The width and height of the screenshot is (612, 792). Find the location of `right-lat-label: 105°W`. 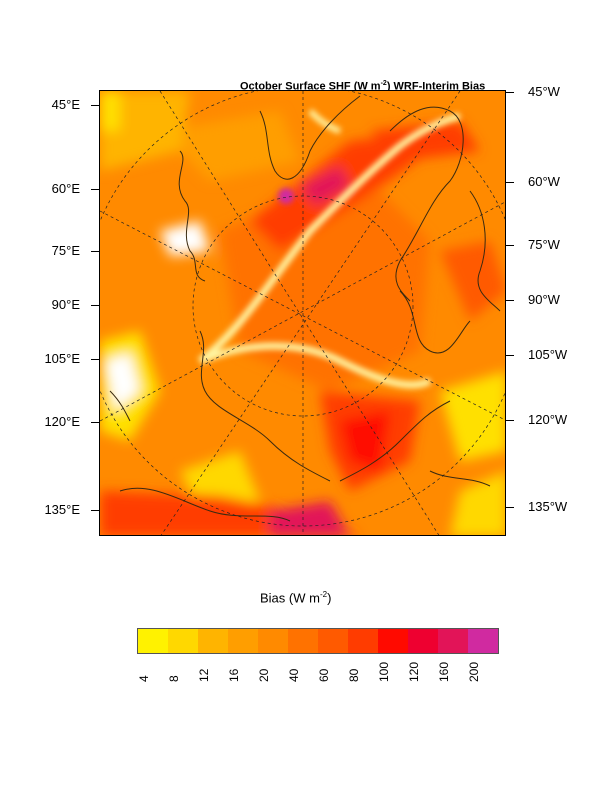

right-lat-label: 105°W is located at coordinates (548, 354).